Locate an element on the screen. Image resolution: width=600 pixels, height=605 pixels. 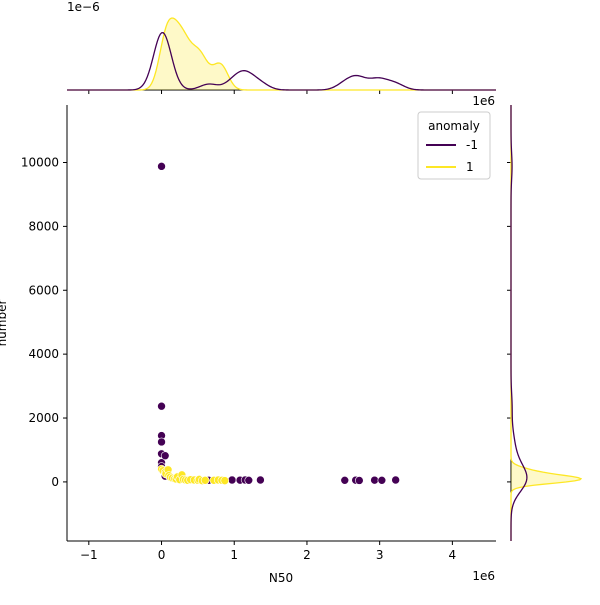
y-axis-label: number is located at coordinates (4, 323).